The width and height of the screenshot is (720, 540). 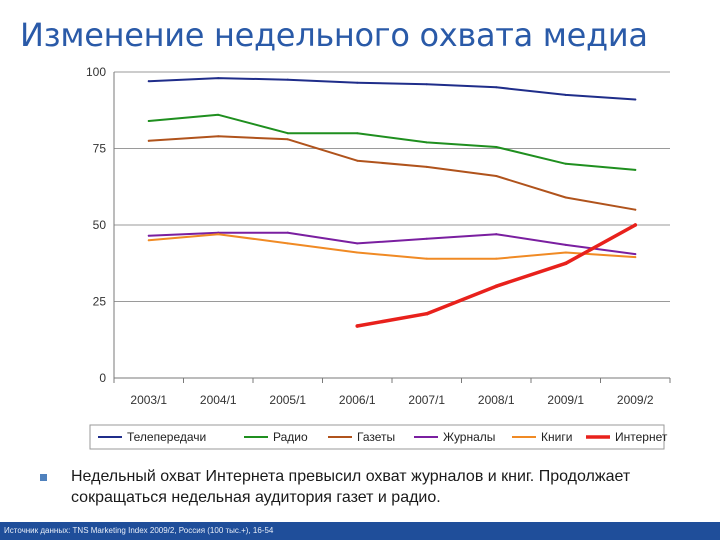 What do you see at coordinates (100, 149) in the screenshot?
I see `y-tick-label: 75` at bounding box center [100, 149].